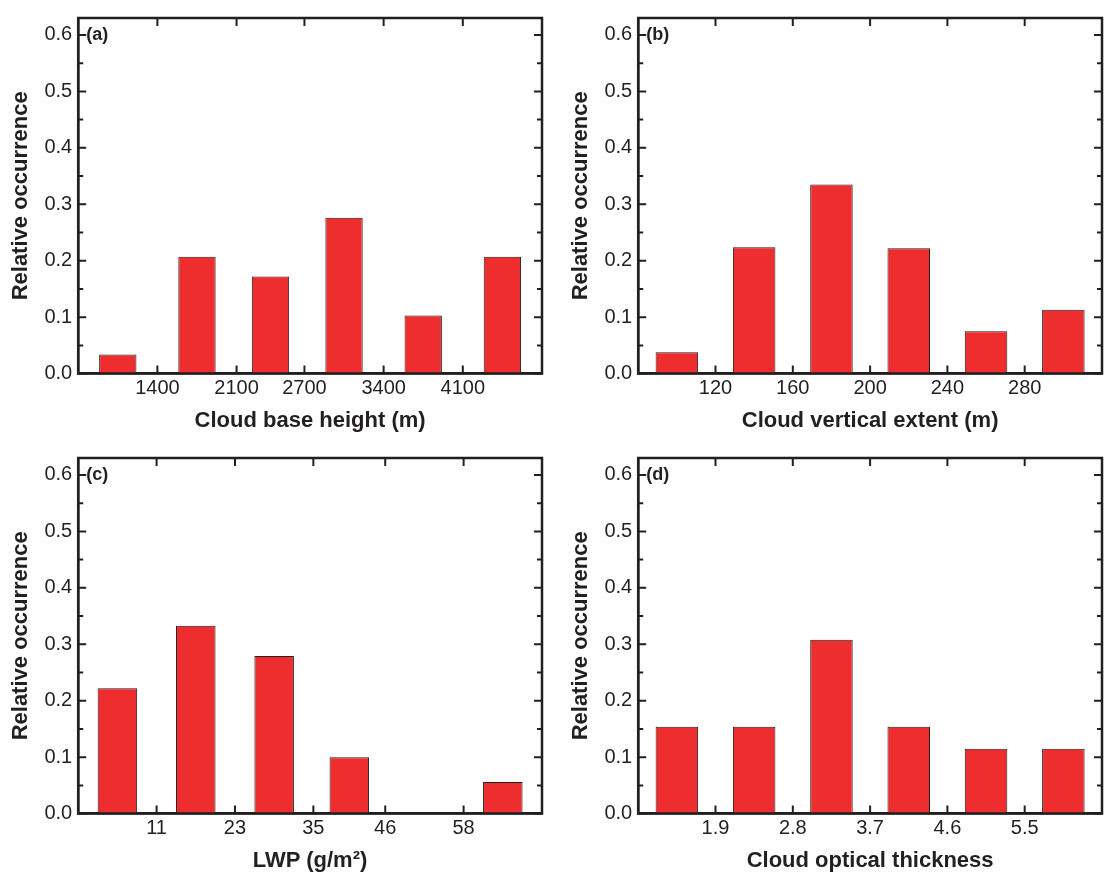 The height and width of the screenshot is (880, 1119). Describe the element at coordinates (715, 827) in the screenshot. I see `x-tick-label: 1.9` at that location.